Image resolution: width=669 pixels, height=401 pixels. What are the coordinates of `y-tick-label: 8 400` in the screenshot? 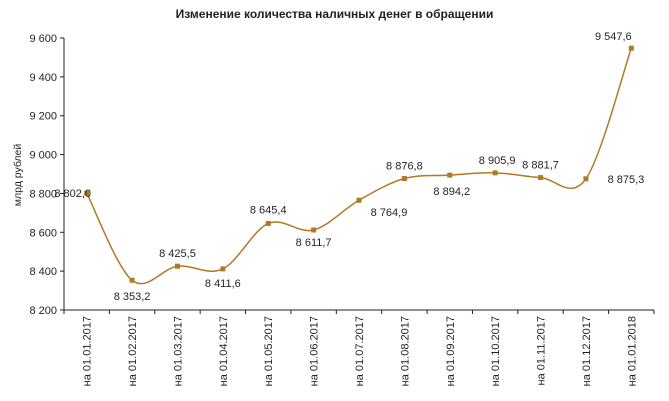 It's located at (43, 272).